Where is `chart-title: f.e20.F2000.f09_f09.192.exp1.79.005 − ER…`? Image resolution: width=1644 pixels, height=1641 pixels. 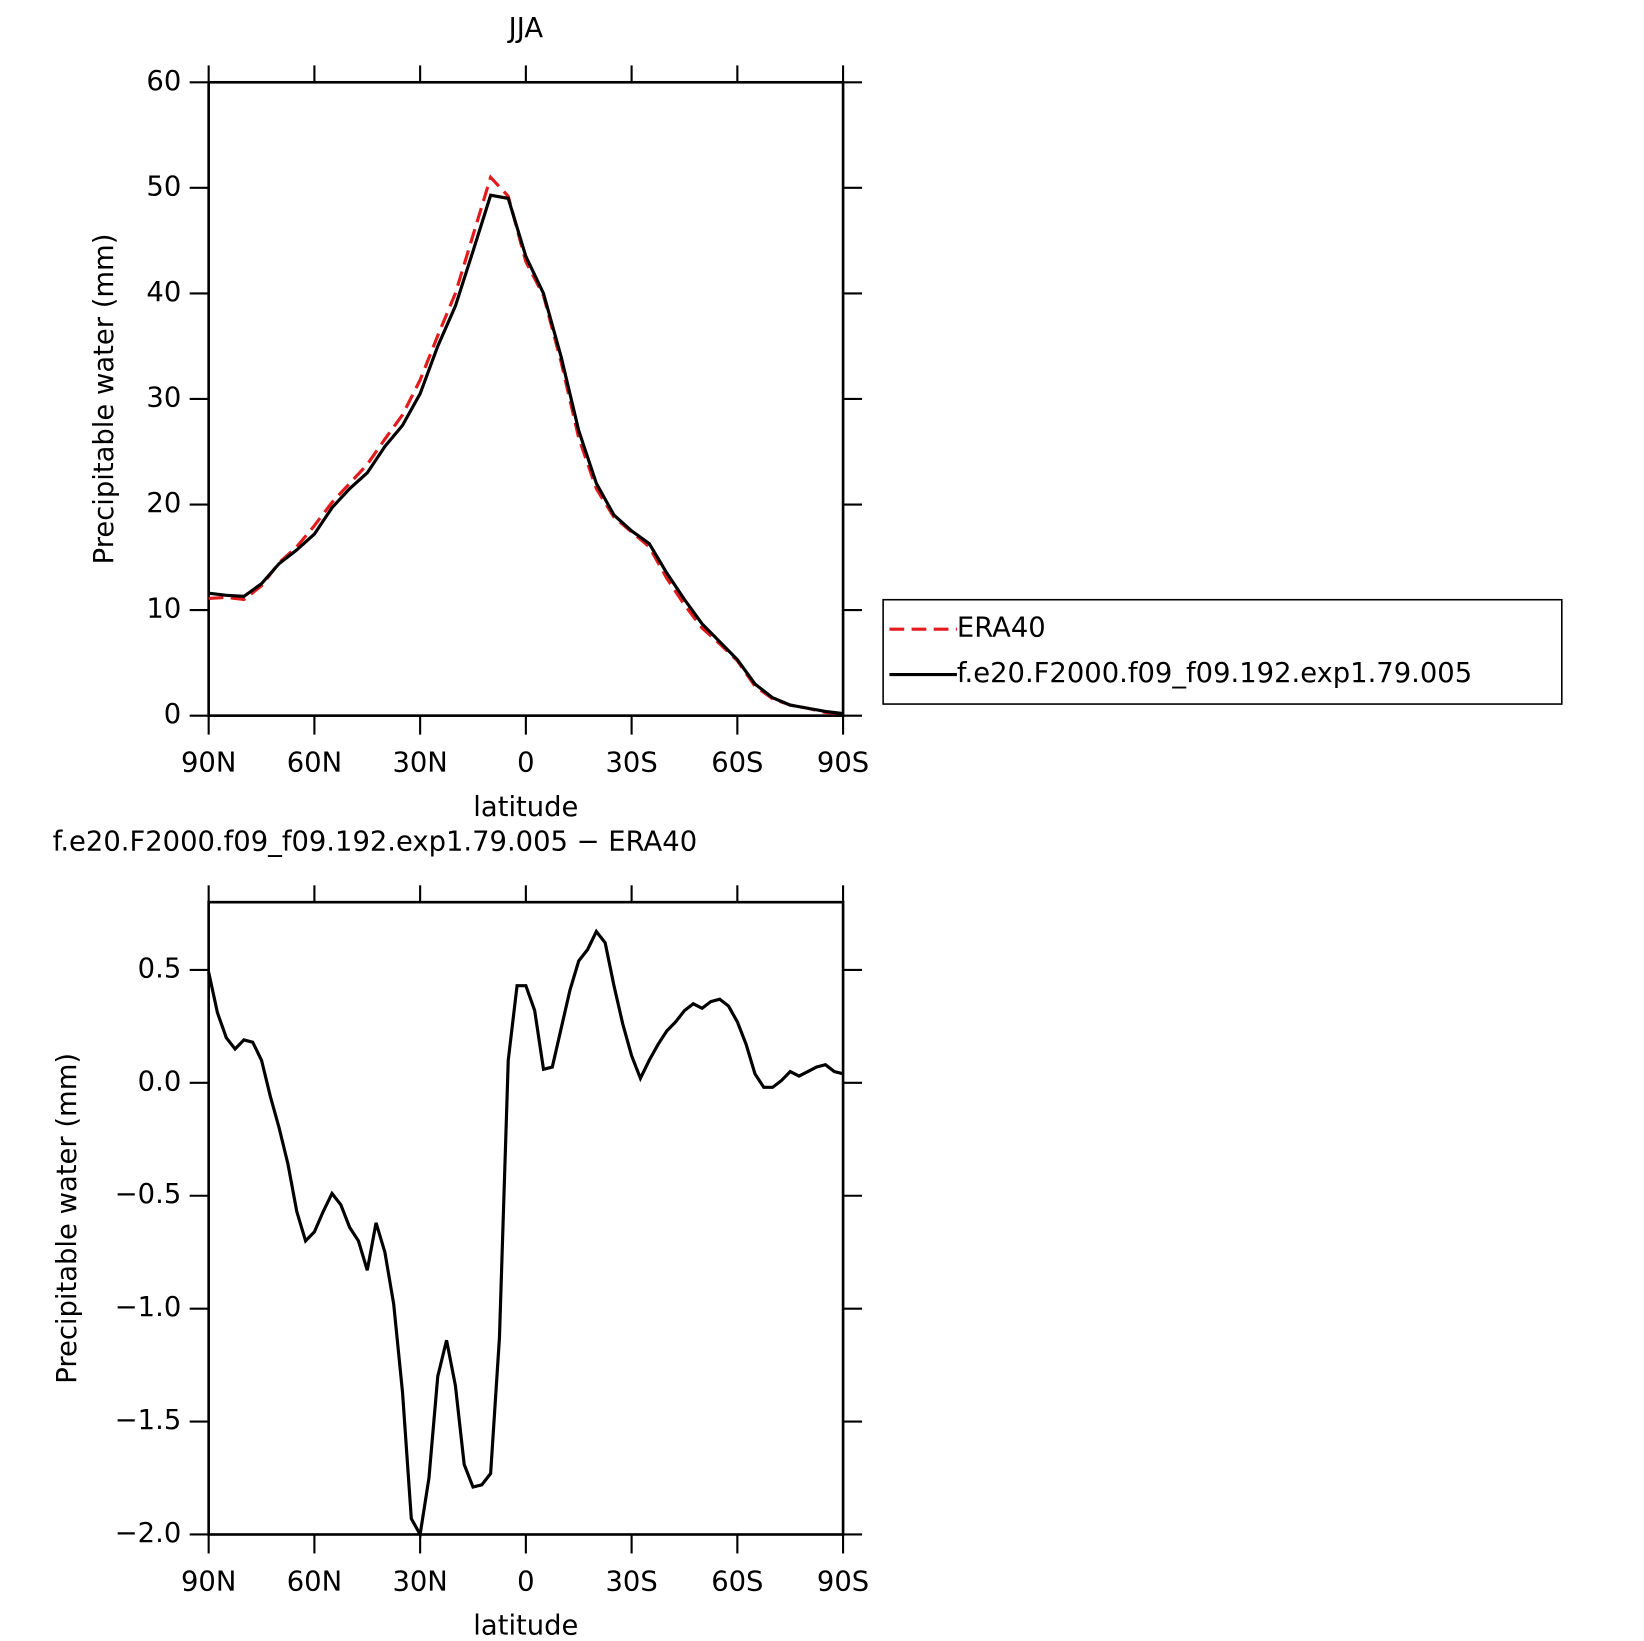 chart-title: f.e20.F2000.f09_f09.192.exp1.79.005 − ER… is located at coordinates (375, 842).